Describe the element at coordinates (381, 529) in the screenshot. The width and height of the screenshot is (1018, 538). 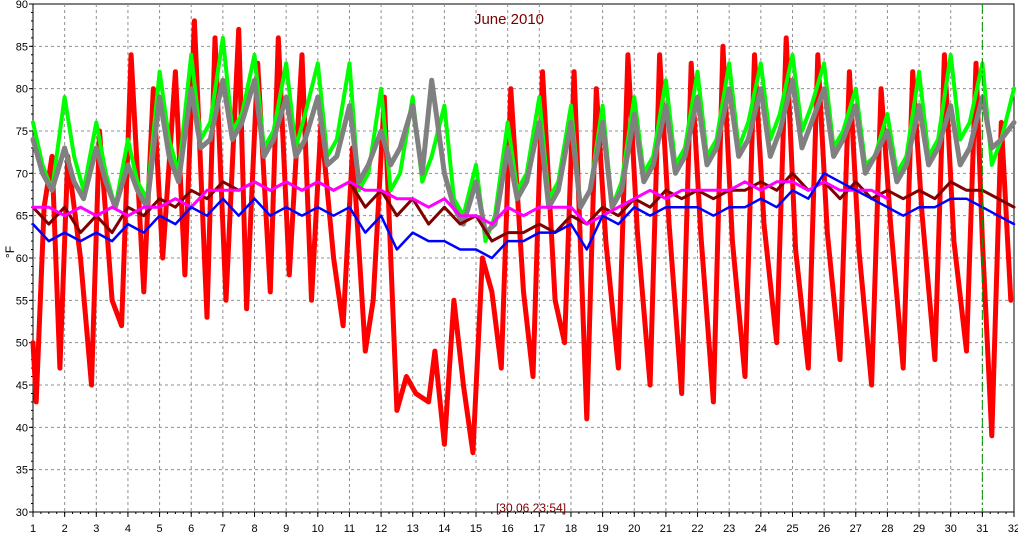
I see `x-tick-label: 12` at that location.